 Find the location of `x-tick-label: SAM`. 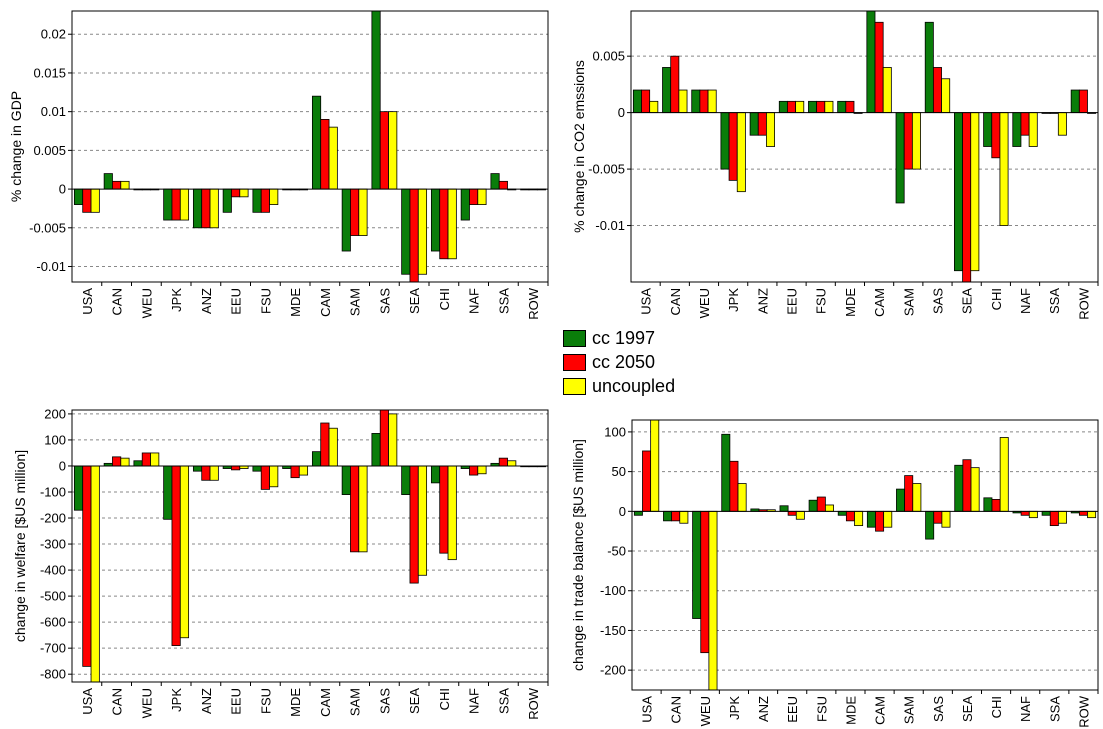

x-tick-label: SAM is located at coordinates (355, 302).